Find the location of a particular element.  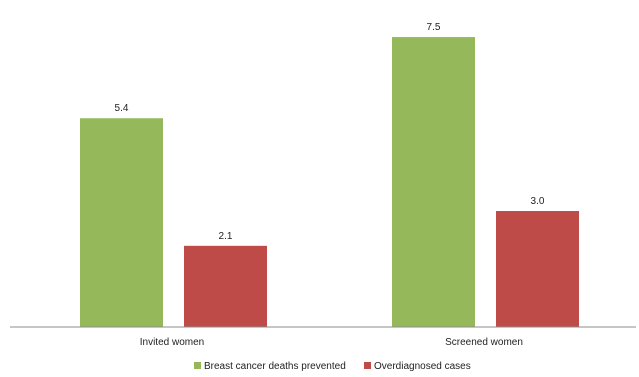

legend-label-breast-cancer-deaths-prevented: Breast cancer deaths prevented is located at coordinates (275, 366).